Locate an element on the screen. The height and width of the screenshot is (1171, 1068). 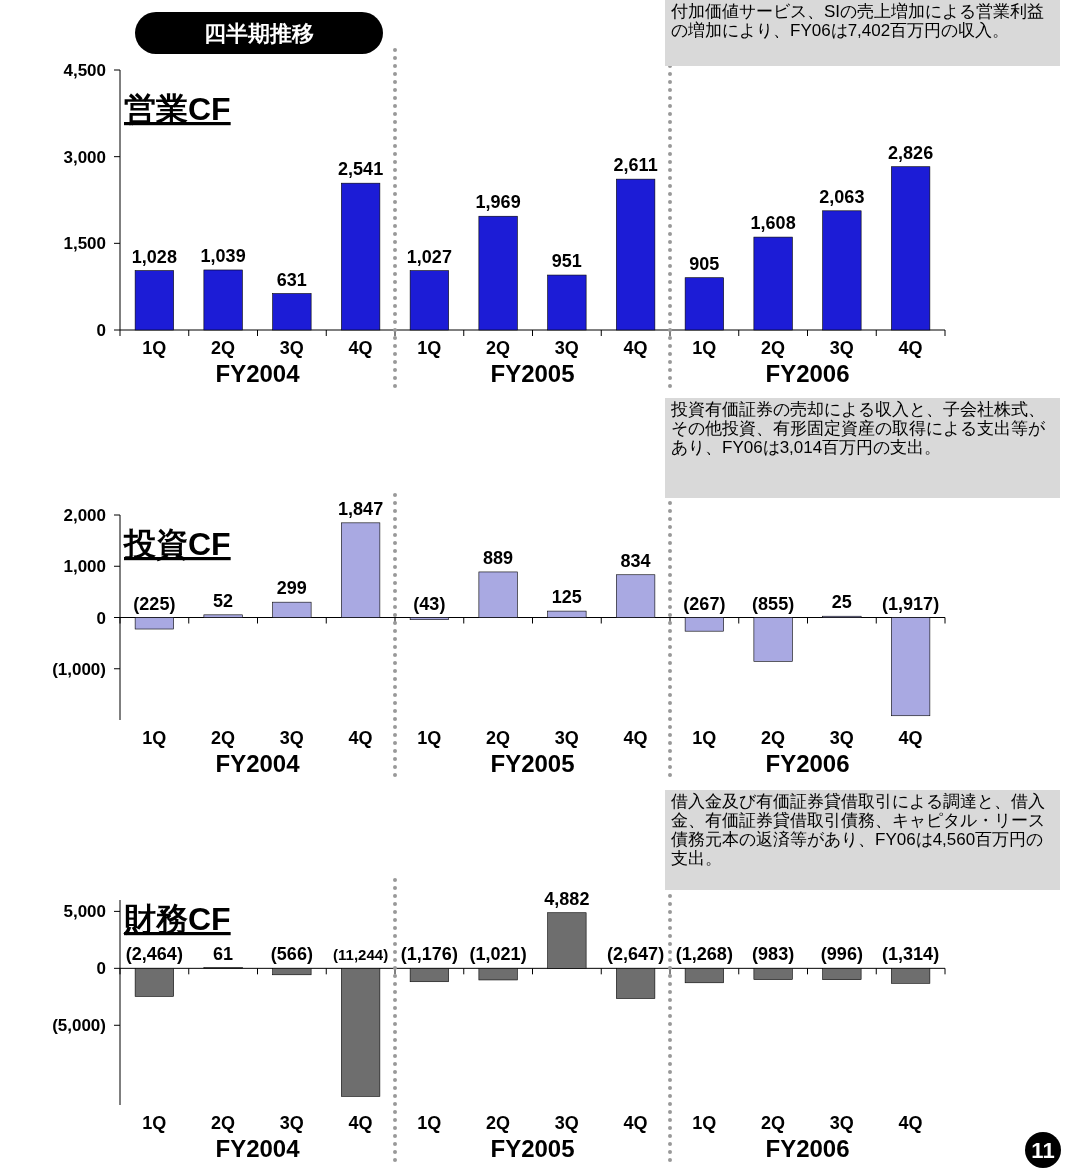
data-label: 61 is located at coordinates (223, 953).